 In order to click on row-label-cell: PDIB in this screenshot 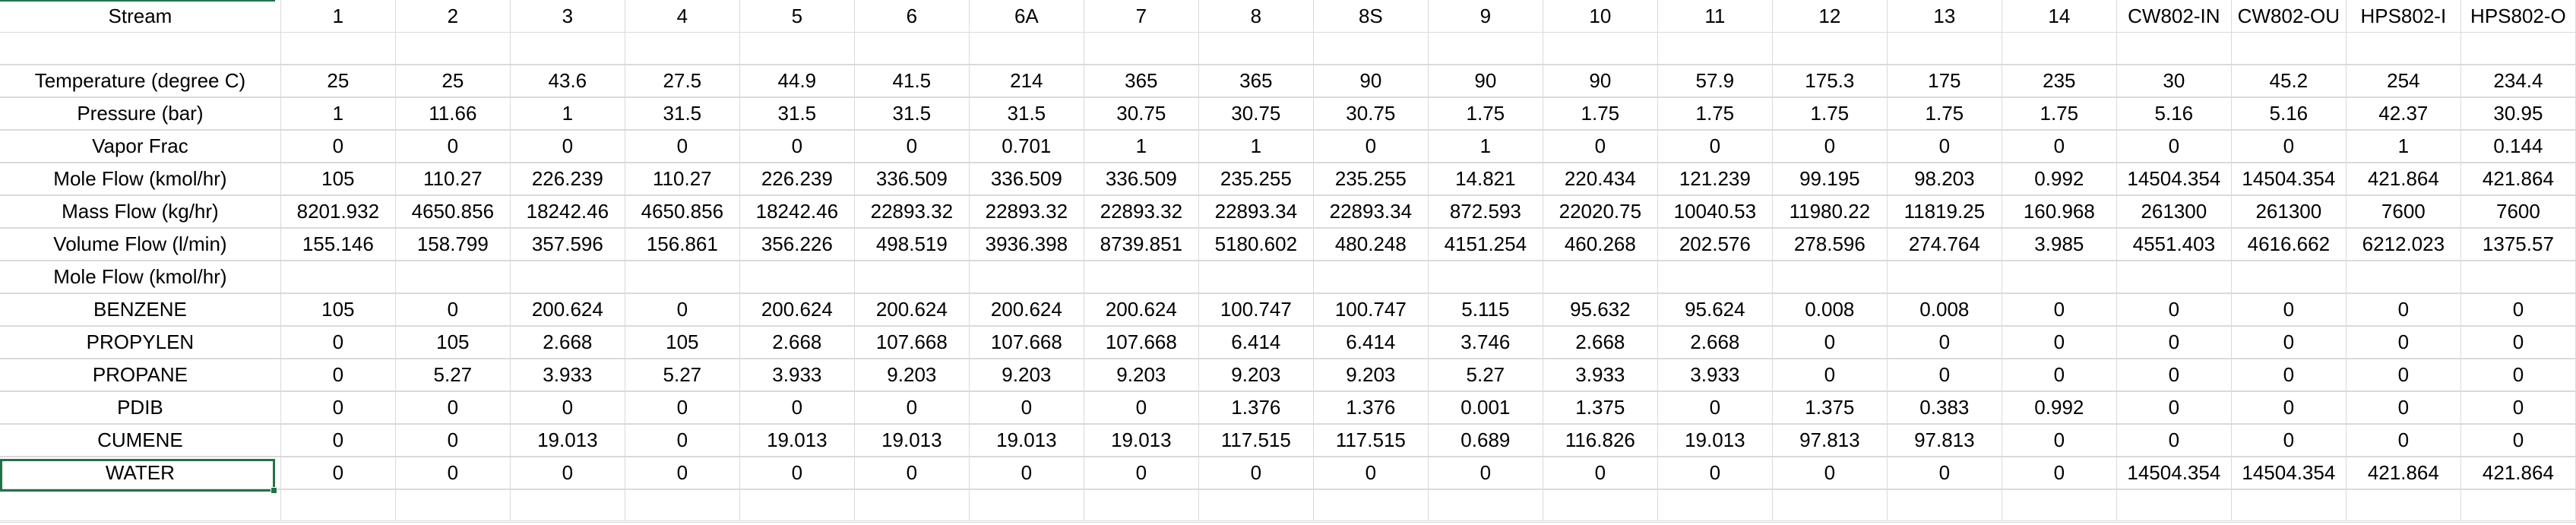, I will do `click(140, 407)`.